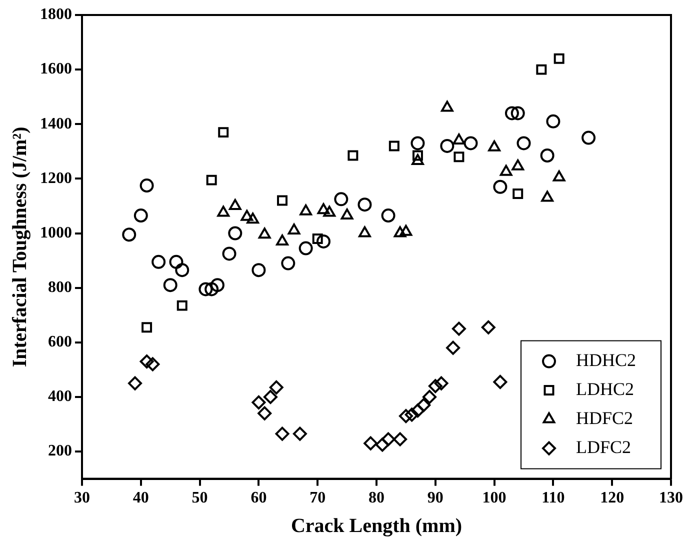  Describe the element at coordinates (56, 123) in the screenshot. I see `y-tick-label: 1400` at that location.